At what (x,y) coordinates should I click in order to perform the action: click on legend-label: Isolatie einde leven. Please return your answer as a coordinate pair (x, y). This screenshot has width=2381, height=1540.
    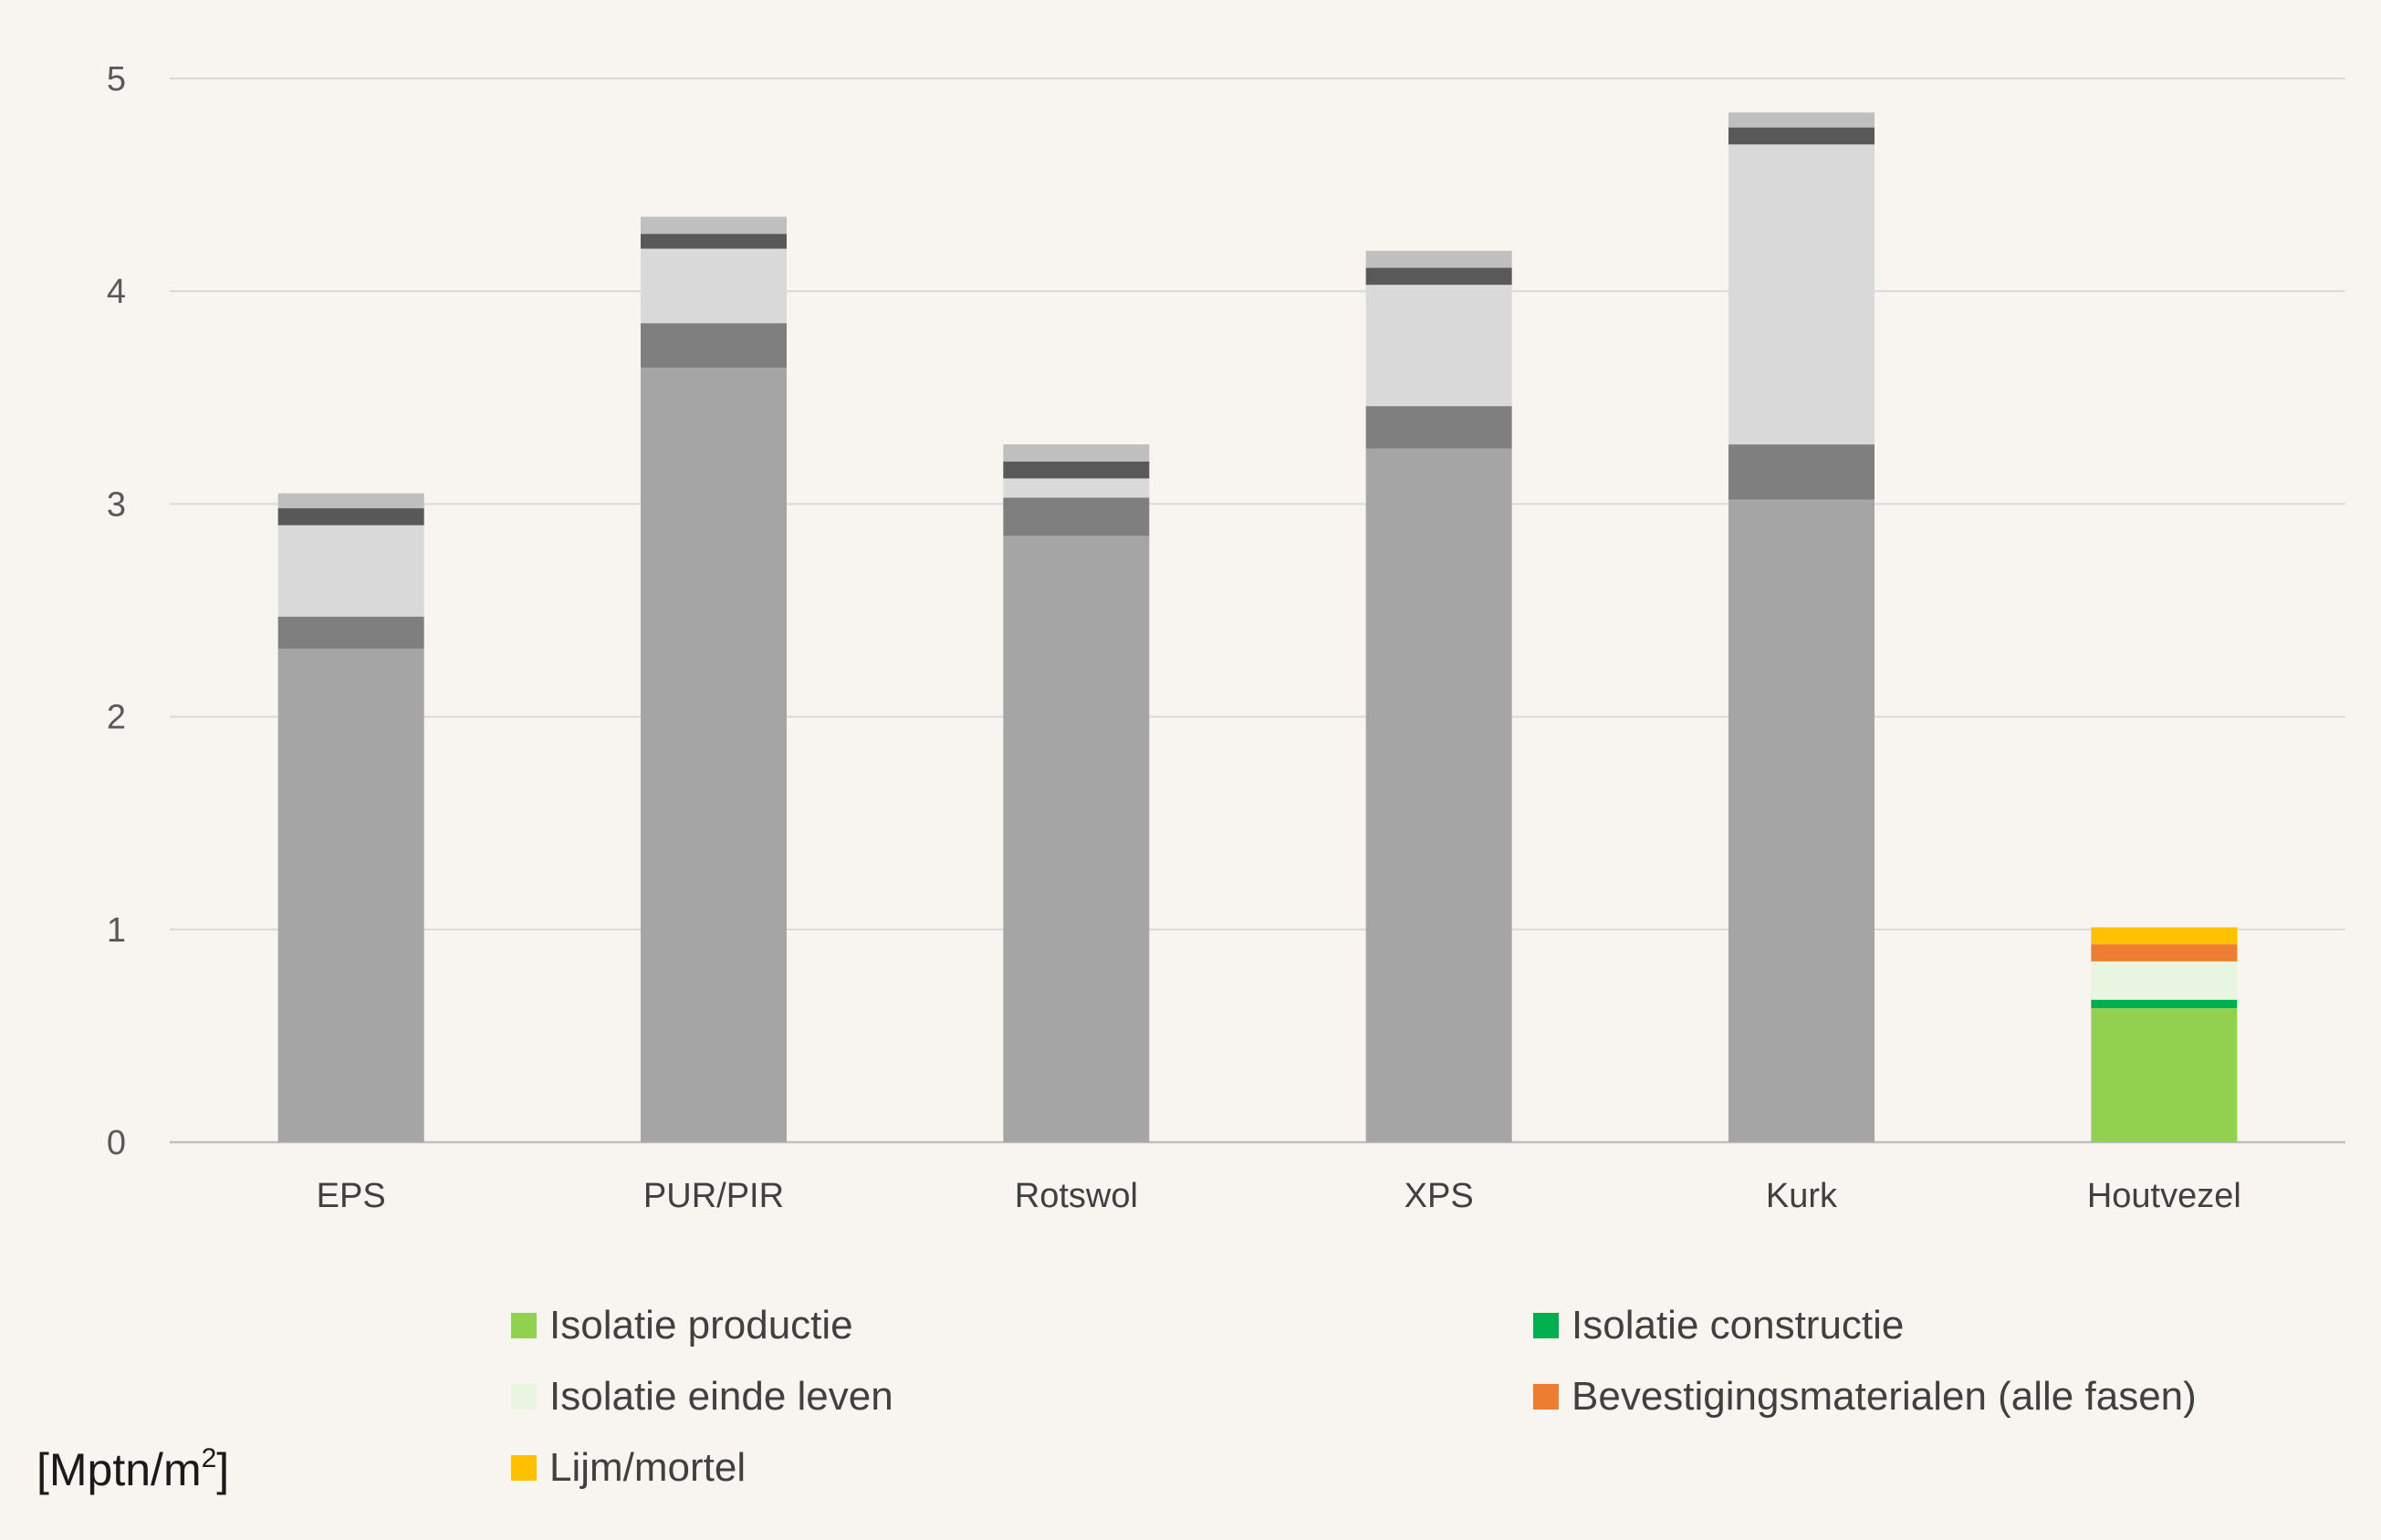
    Looking at the image, I should click on (721, 1396).